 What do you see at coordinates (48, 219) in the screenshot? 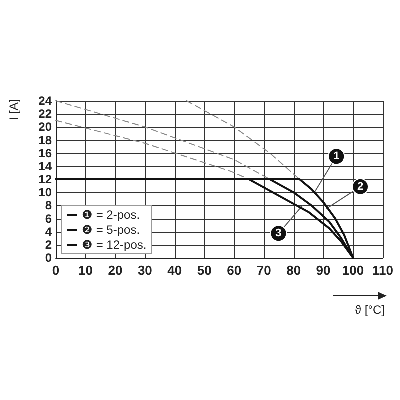
I see `y-tick-label: 6` at bounding box center [48, 219].